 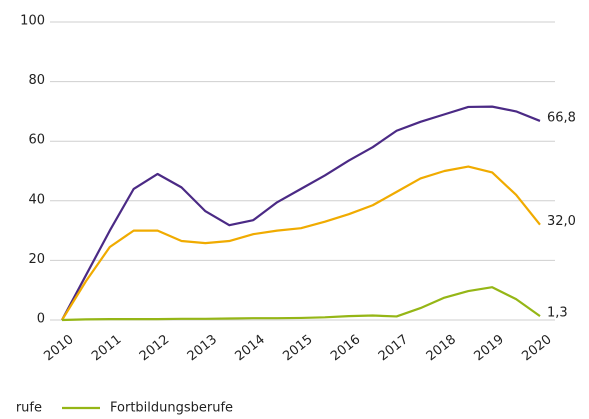 I want to click on y-tick-label: 40, so click(x=36, y=199).